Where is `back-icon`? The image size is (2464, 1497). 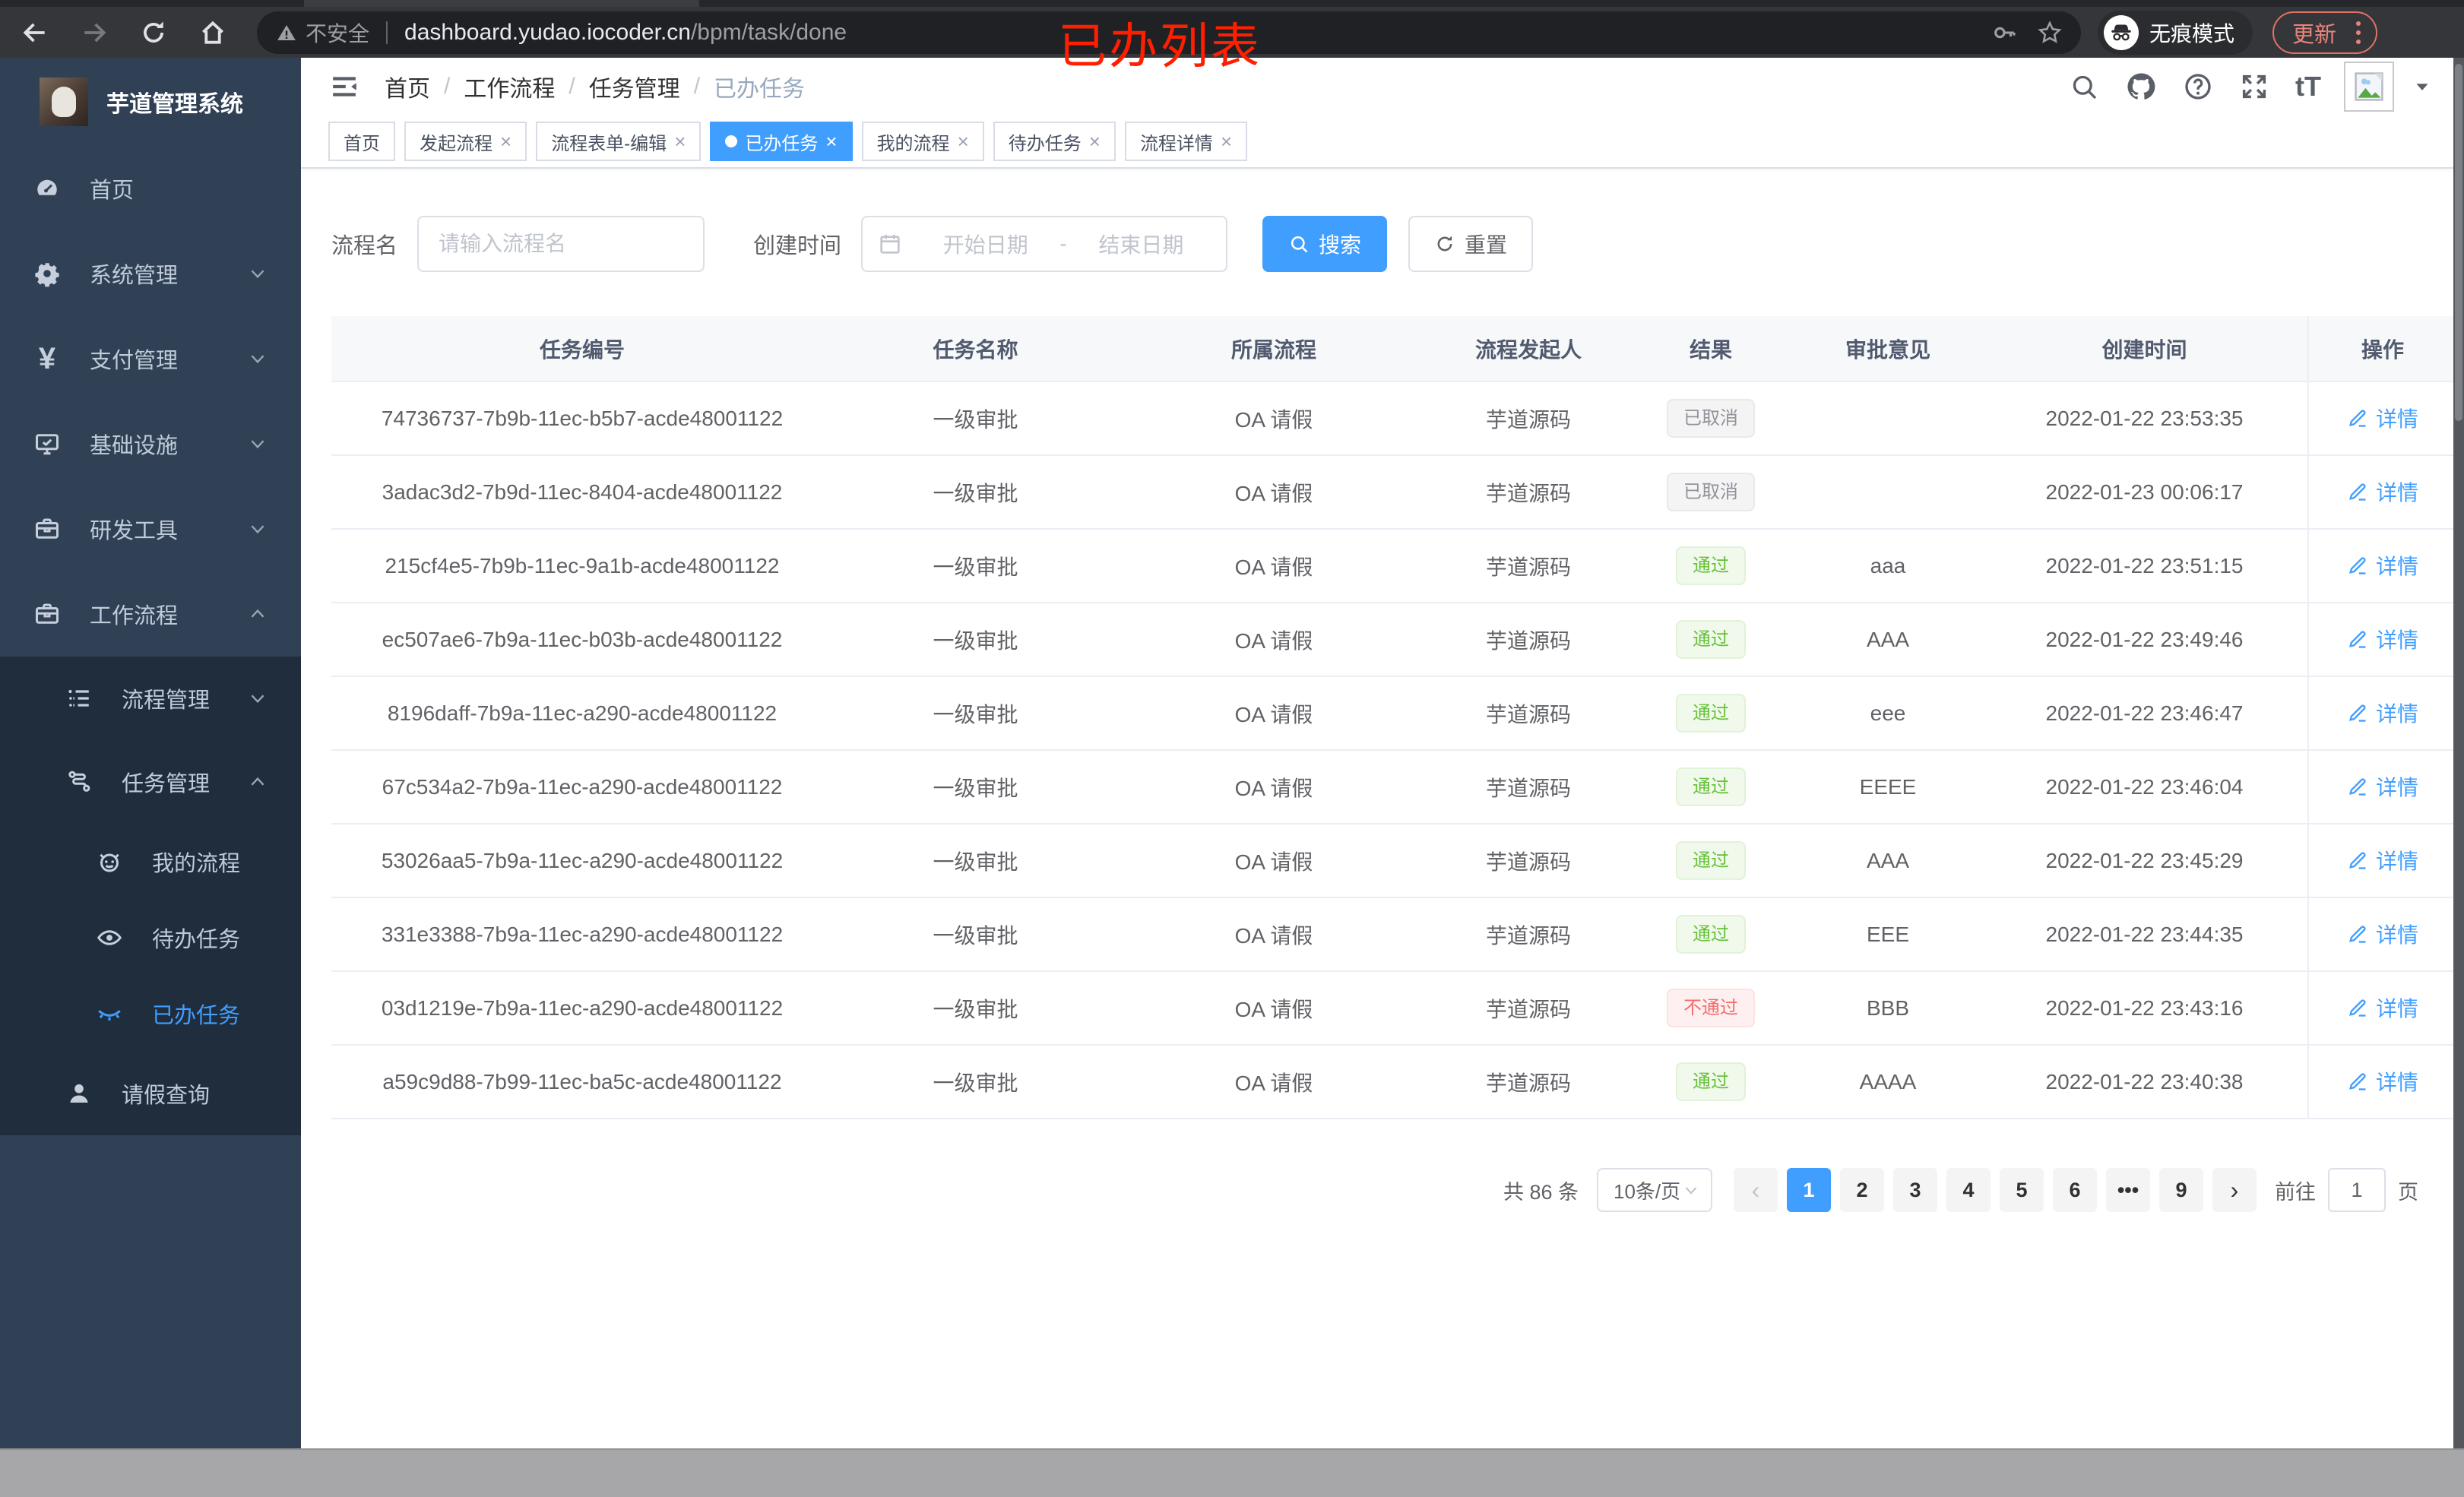
back-icon is located at coordinates (35, 32).